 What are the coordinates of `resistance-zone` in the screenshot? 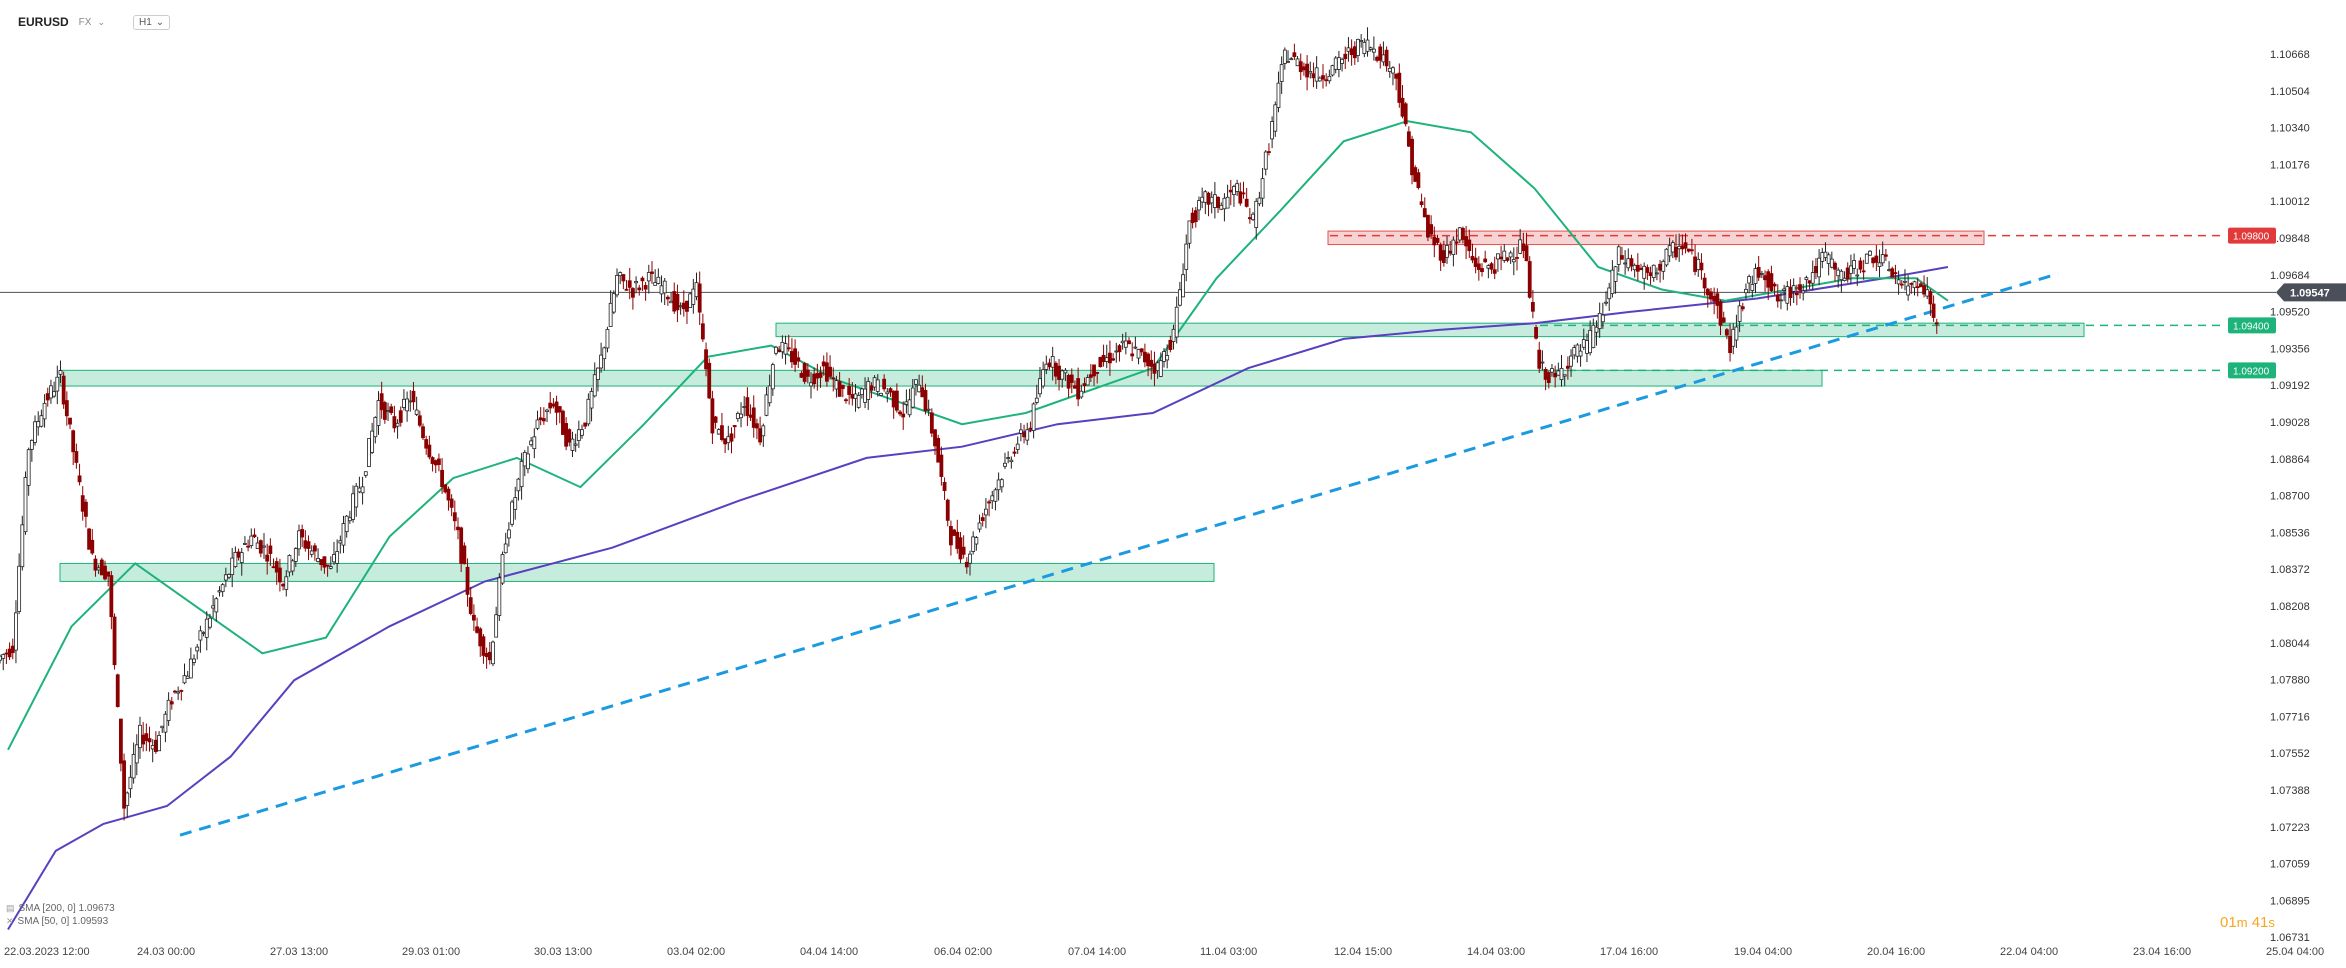 It's located at (1656, 238).